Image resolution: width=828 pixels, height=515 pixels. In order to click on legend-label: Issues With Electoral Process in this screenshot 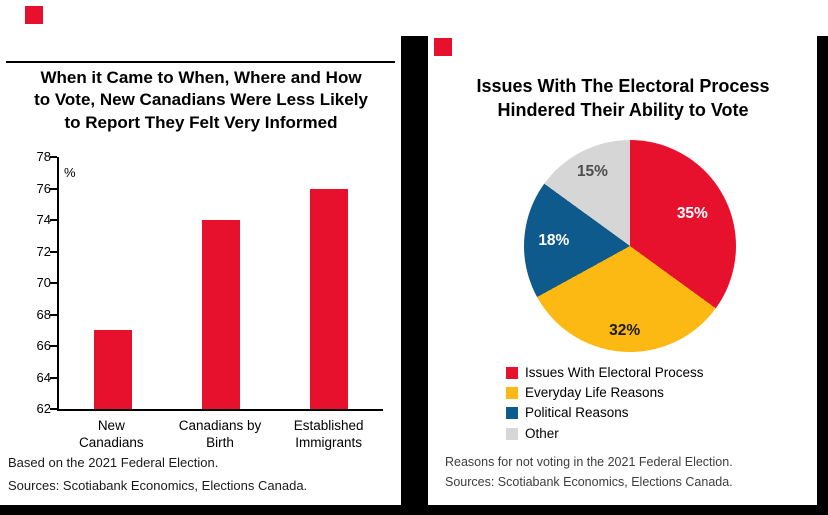, I will do `click(614, 372)`.